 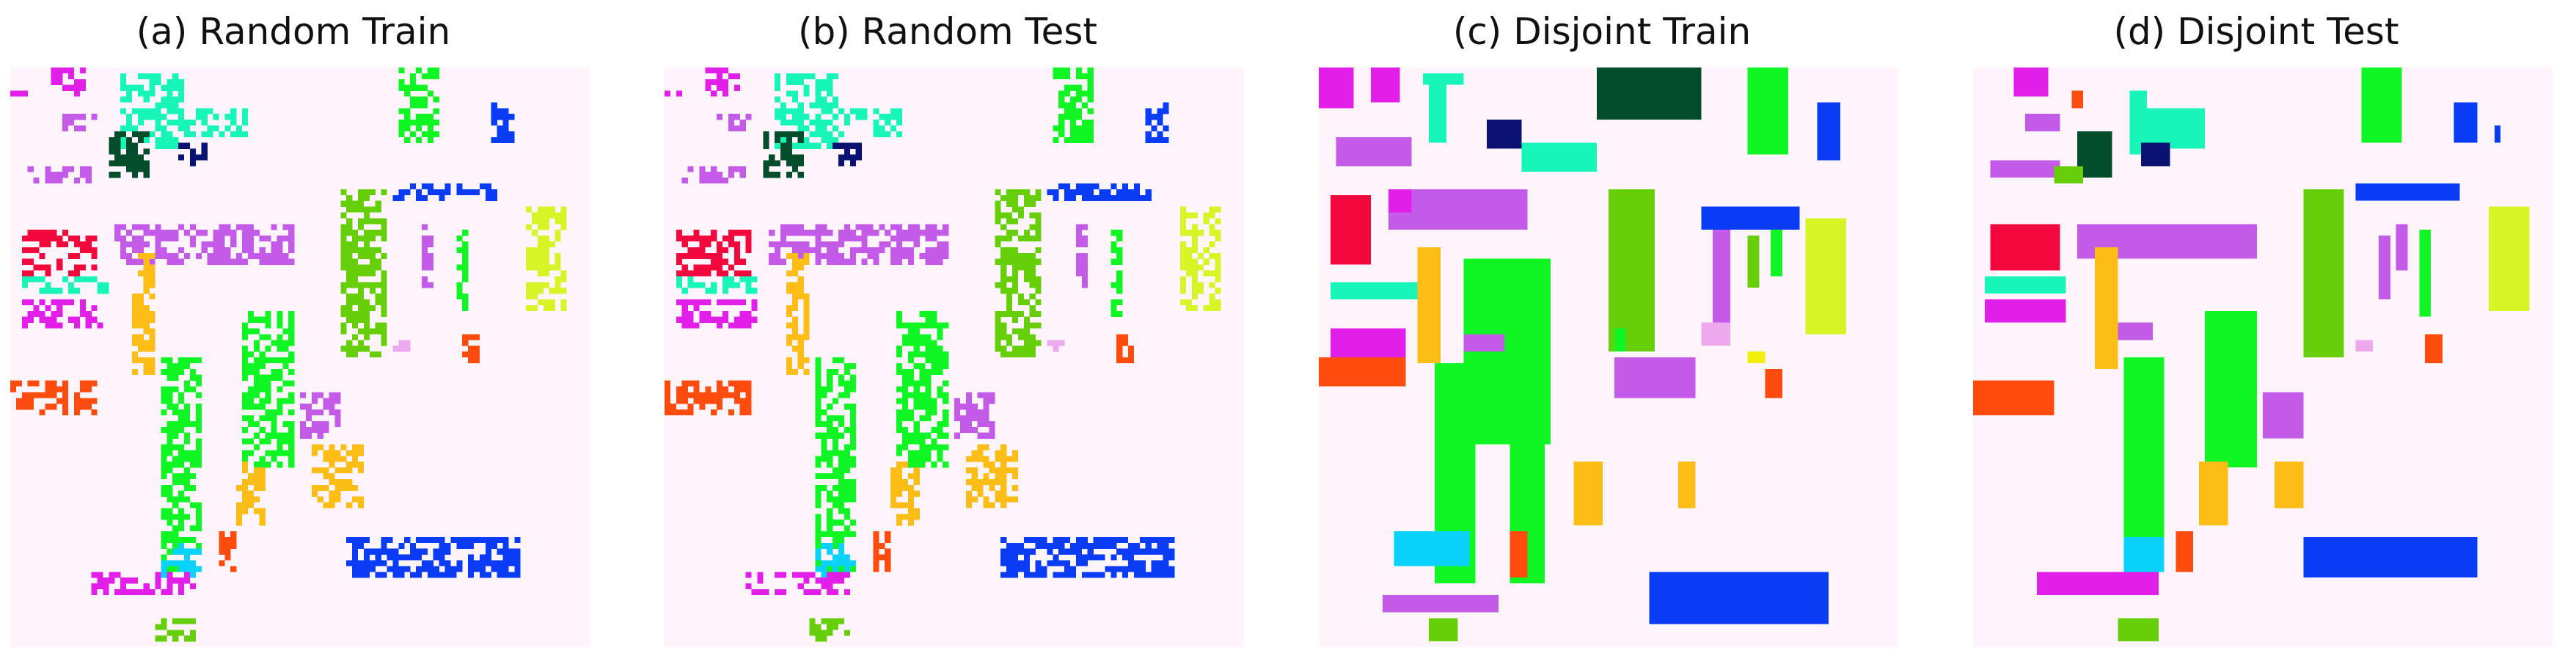 What do you see at coordinates (947, 31) in the screenshot?
I see `panel-title: (b) Random Test` at bounding box center [947, 31].